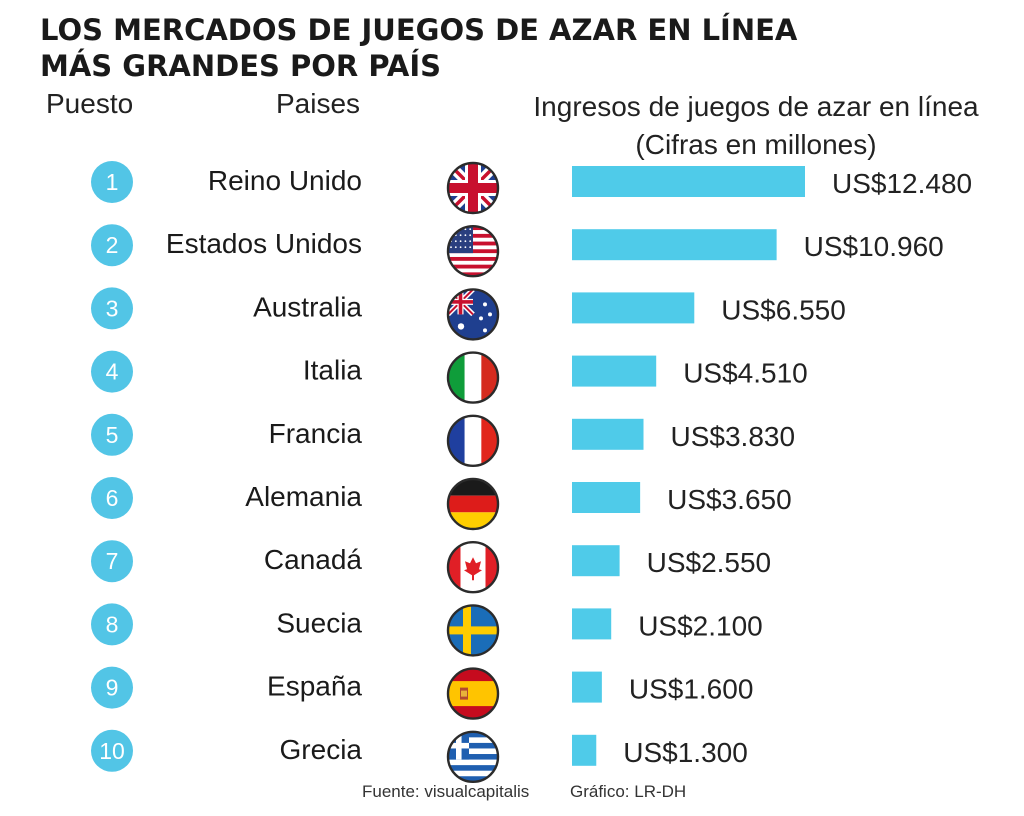 The image size is (1024, 816). What do you see at coordinates (473, 693) in the screenshot?
I see `spain-flag-icon` at bounding box center [473, 693].